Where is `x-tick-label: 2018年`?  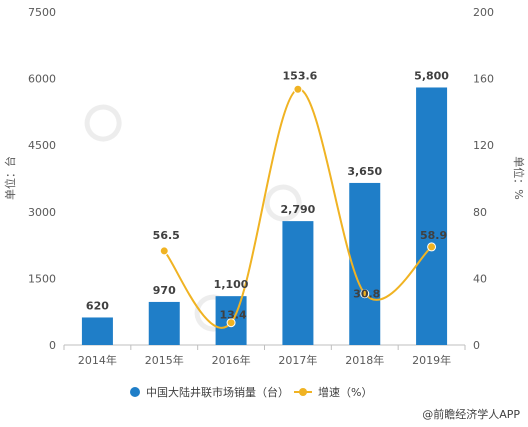
x-tick-label: 2018年 is located at coordinates (364, 360).